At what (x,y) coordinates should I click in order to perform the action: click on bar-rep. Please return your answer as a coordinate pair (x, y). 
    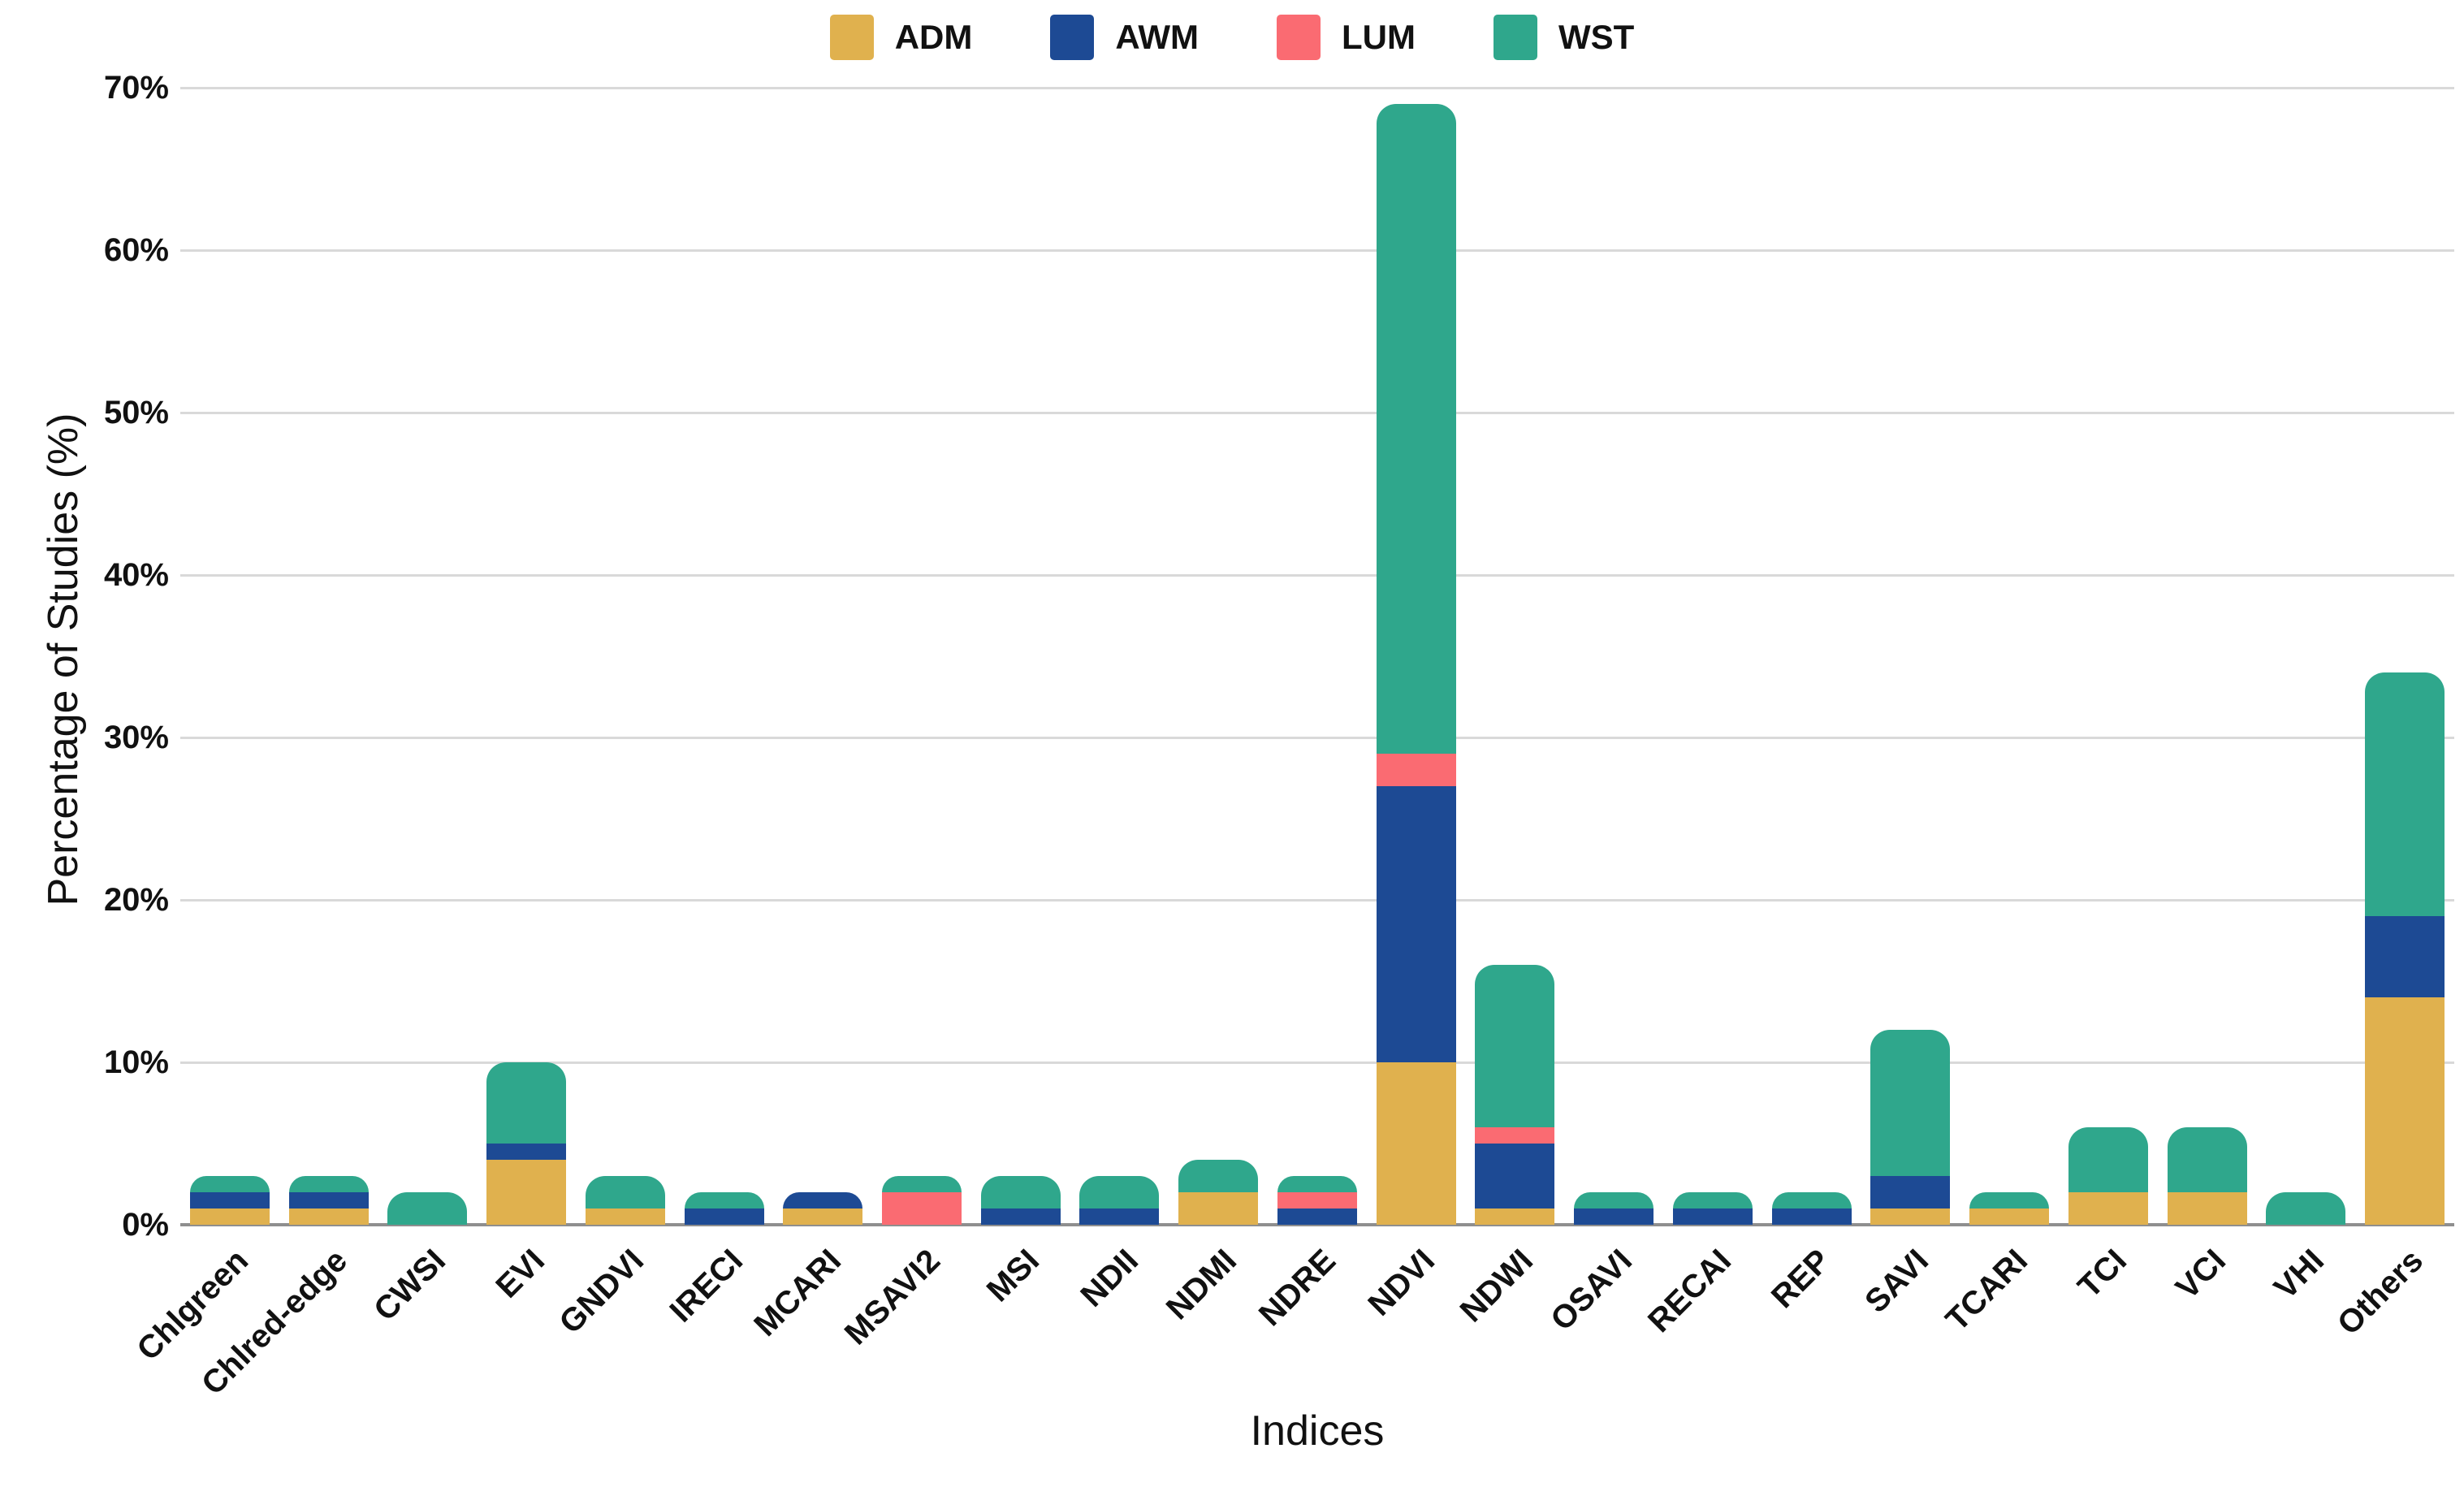
    Looking at the image, I should click on (1811, 1208).